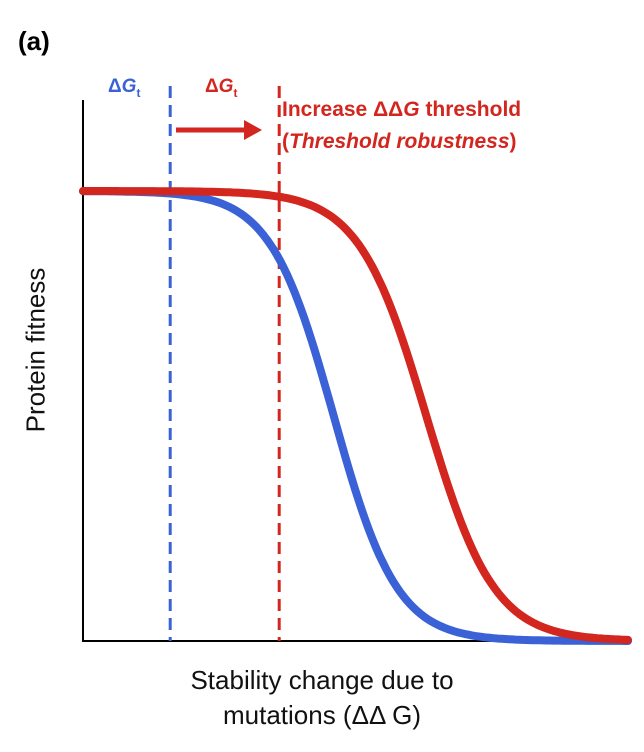 This screenshot has height=752, width=644. Describe the element at coordinates (470, 109) in the screenshot. I see `annotation-suffix: threshold` at that location.